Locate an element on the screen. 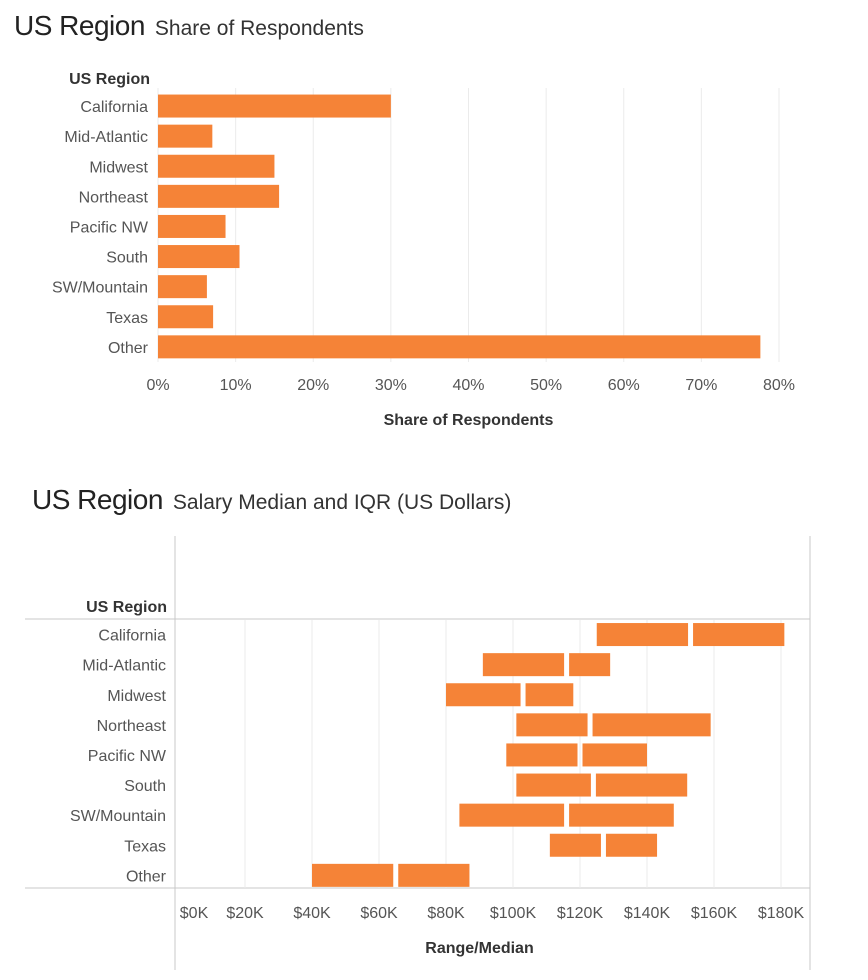 The width and height of the screenshot is (868, 980). x-tick-label: $160K is located at coordinates (714, 913).